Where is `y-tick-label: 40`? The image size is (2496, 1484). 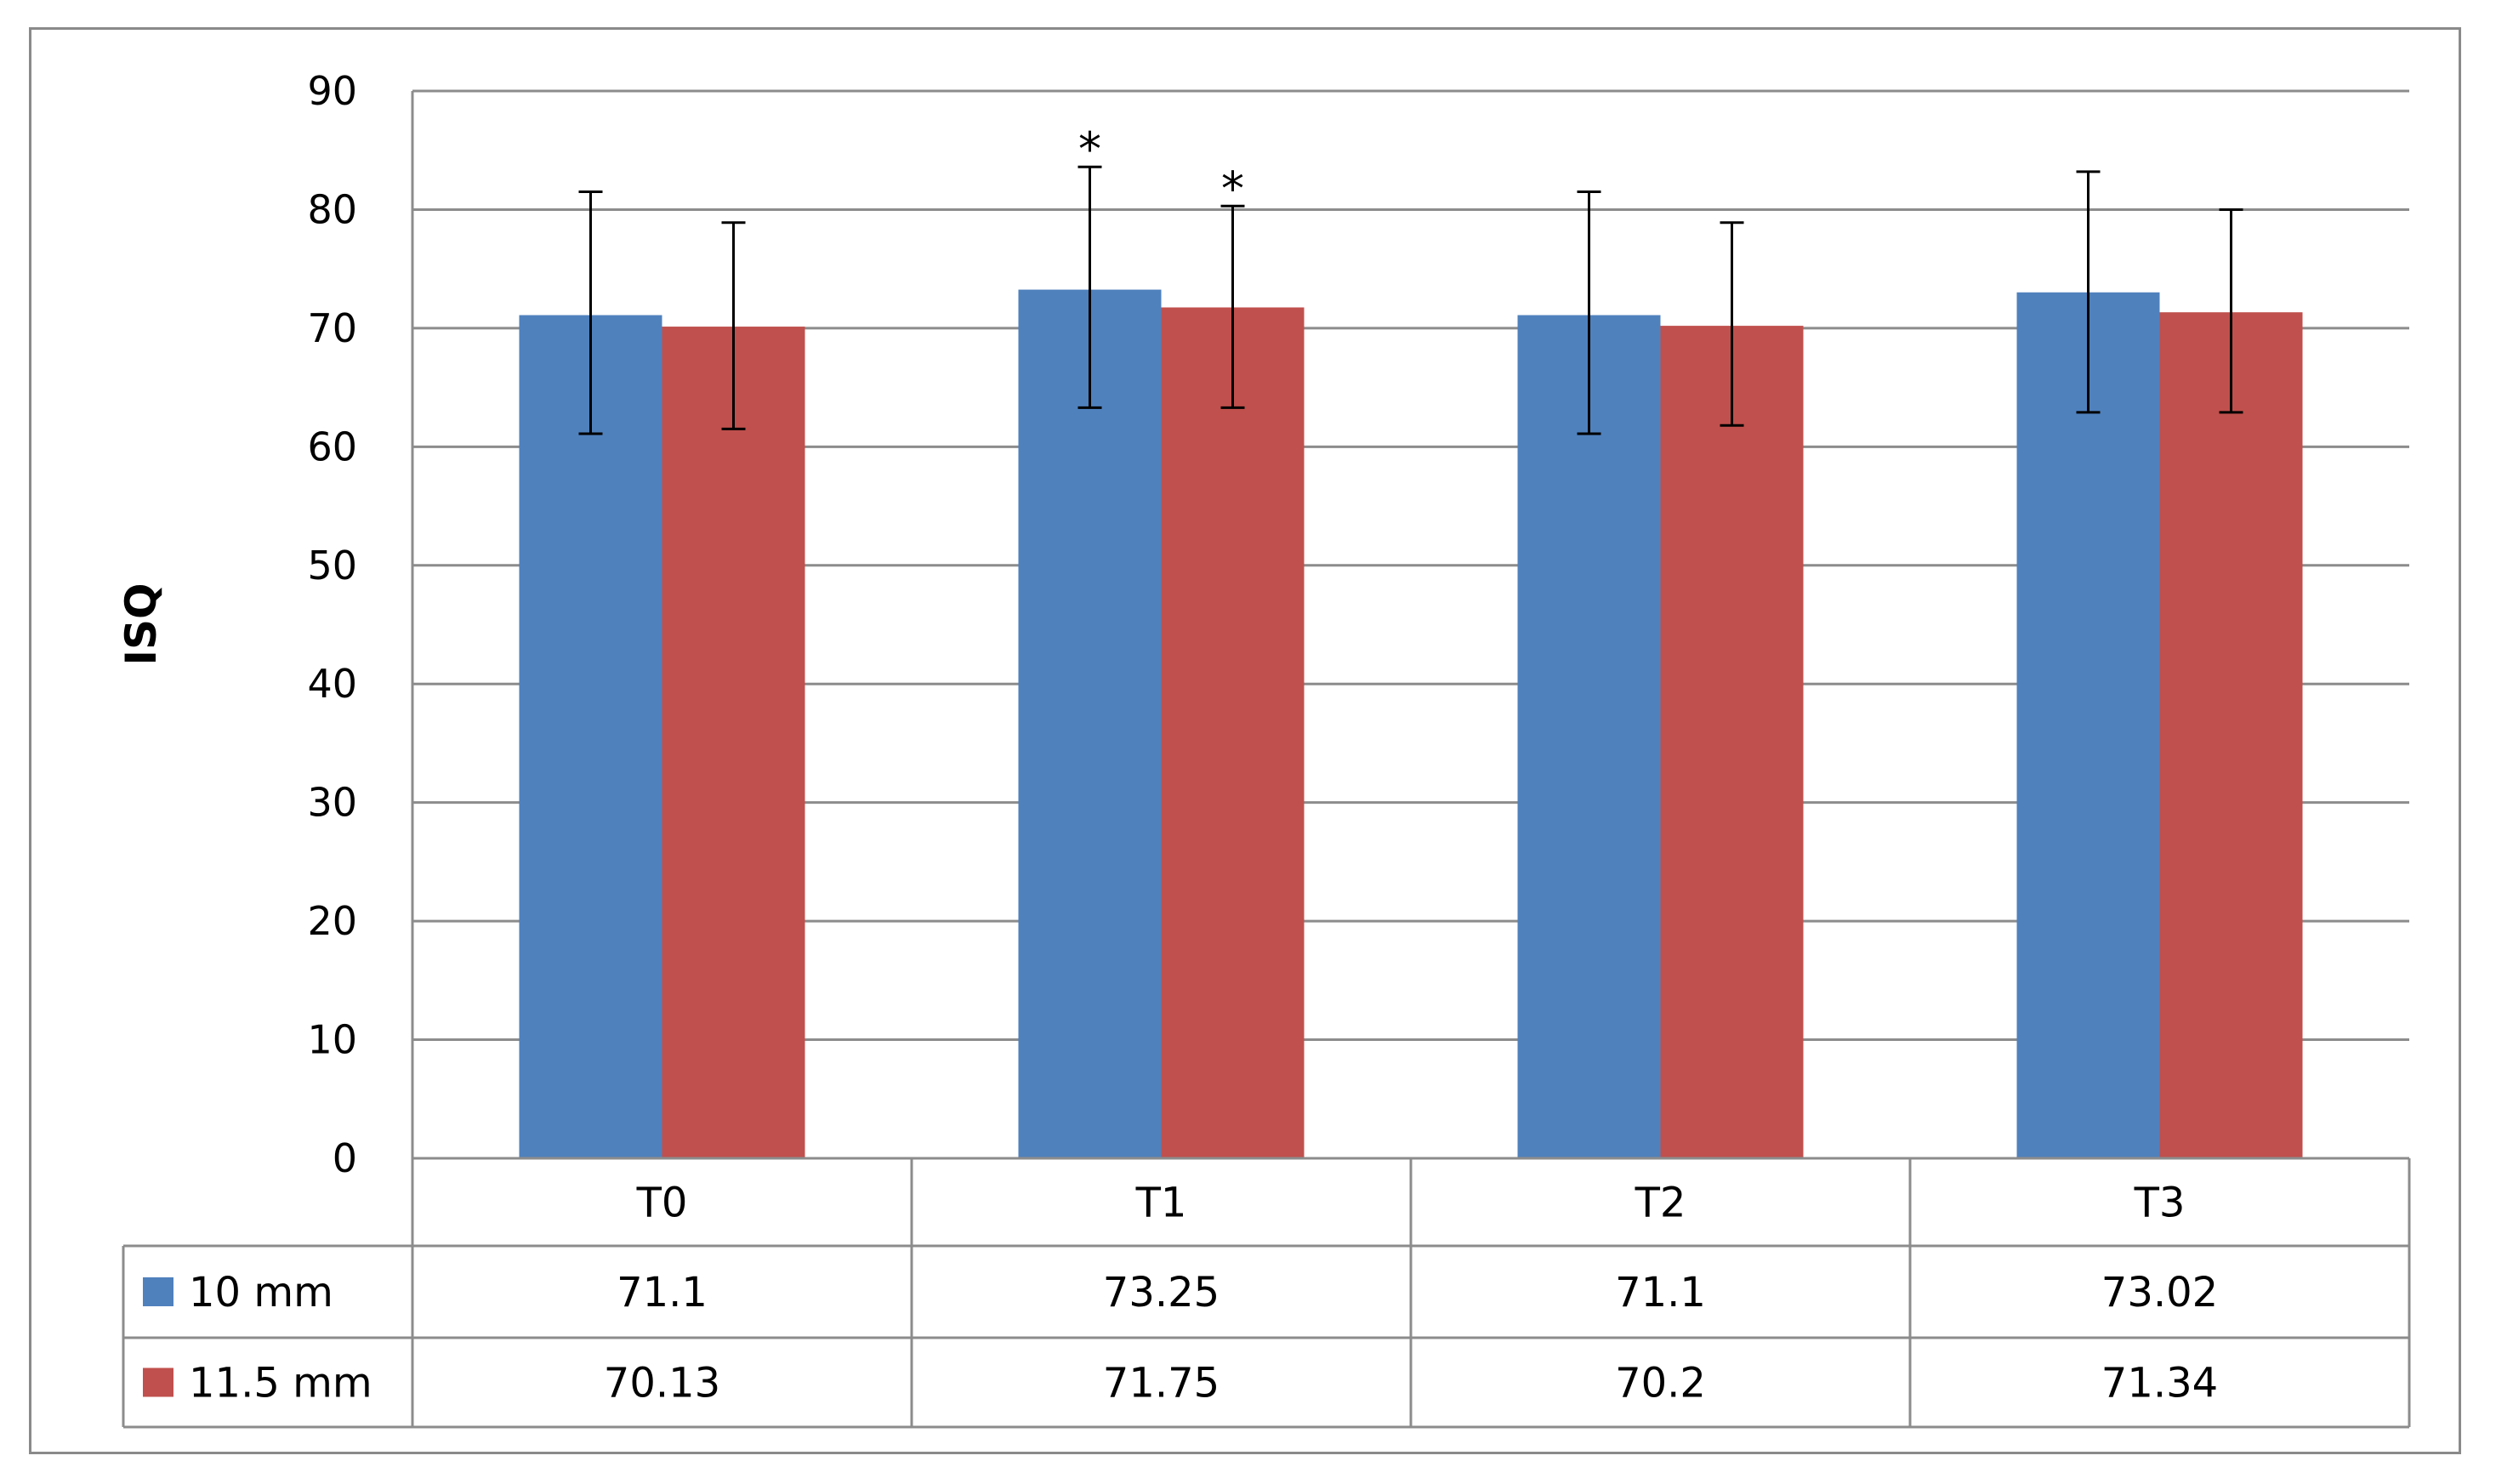 y-tick-label: 40 is located at coordinates (332, 684).